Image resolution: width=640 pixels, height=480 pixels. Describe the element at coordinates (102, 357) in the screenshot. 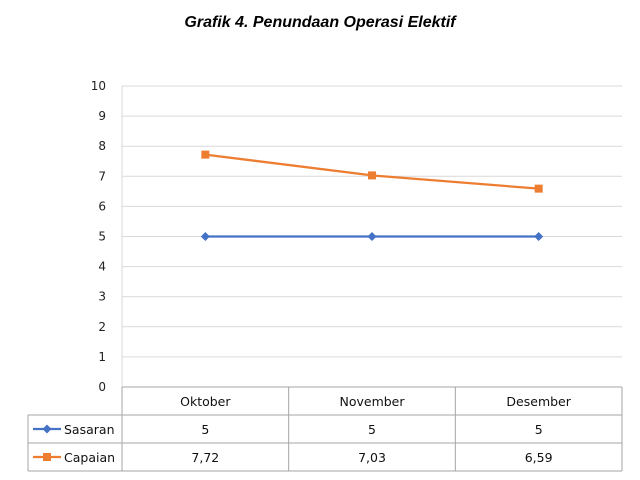

I see `y-tick-label: 1` at that location.